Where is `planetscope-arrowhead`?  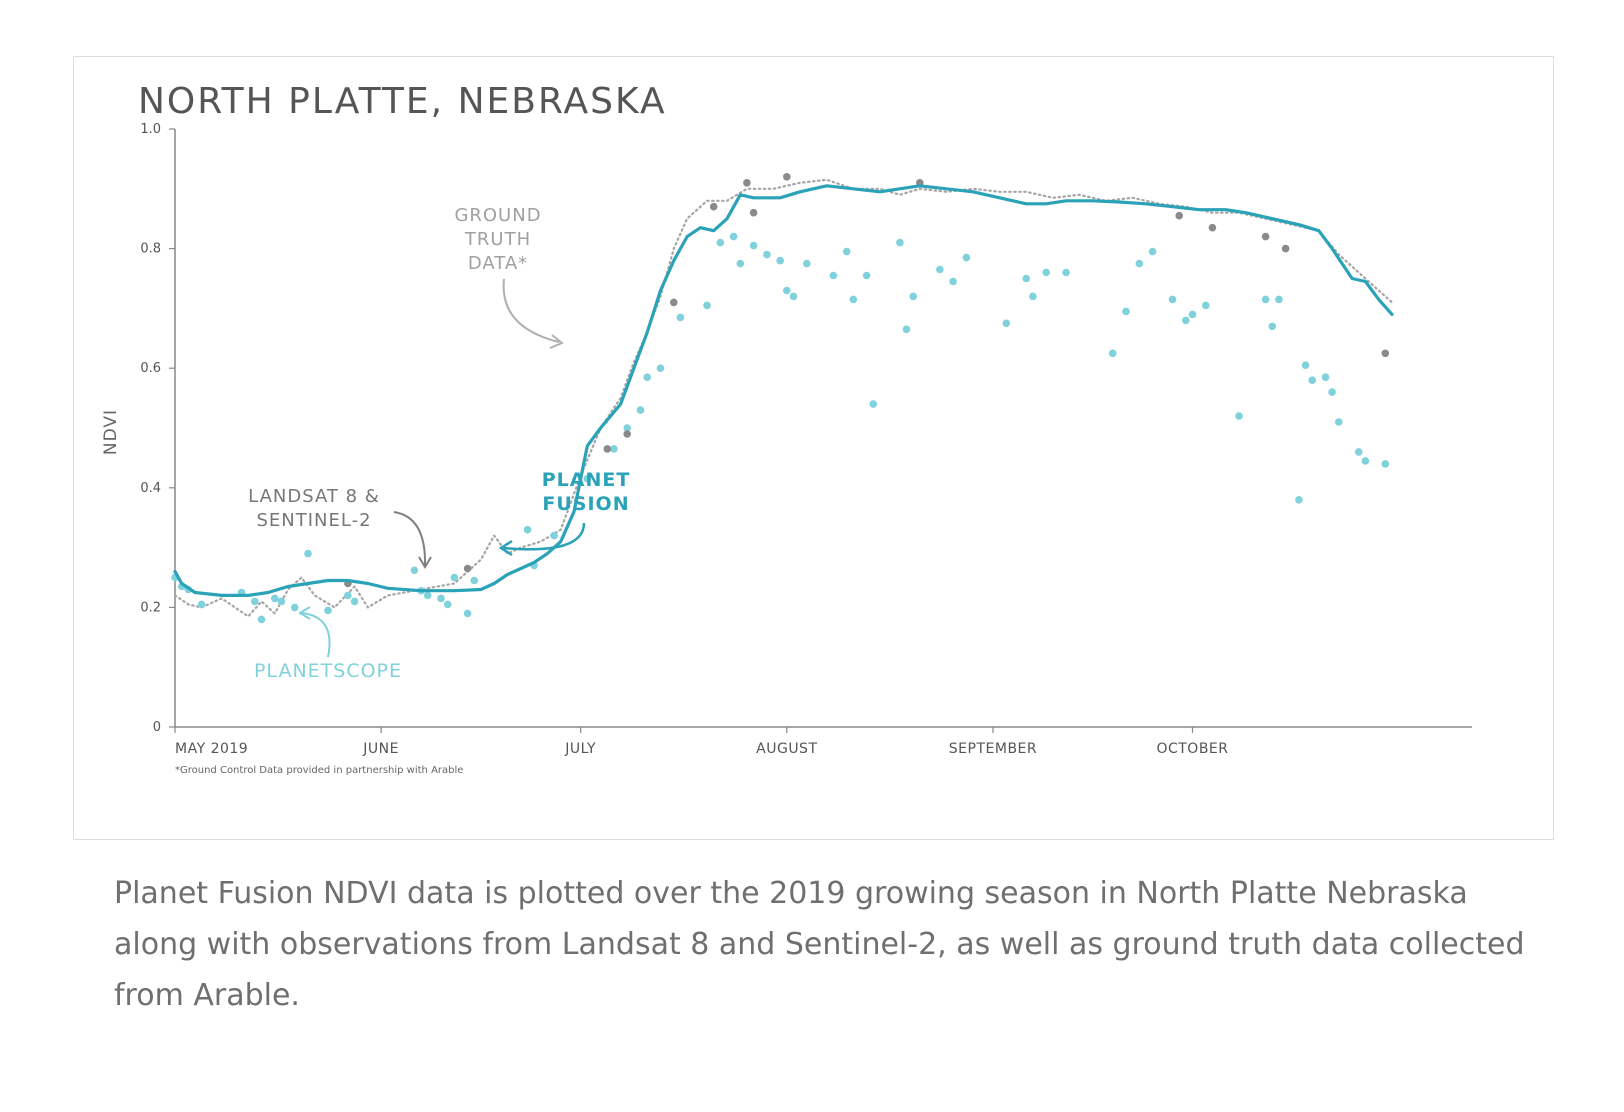 planetscope-arrowhead is located at coordinates (304, 613).